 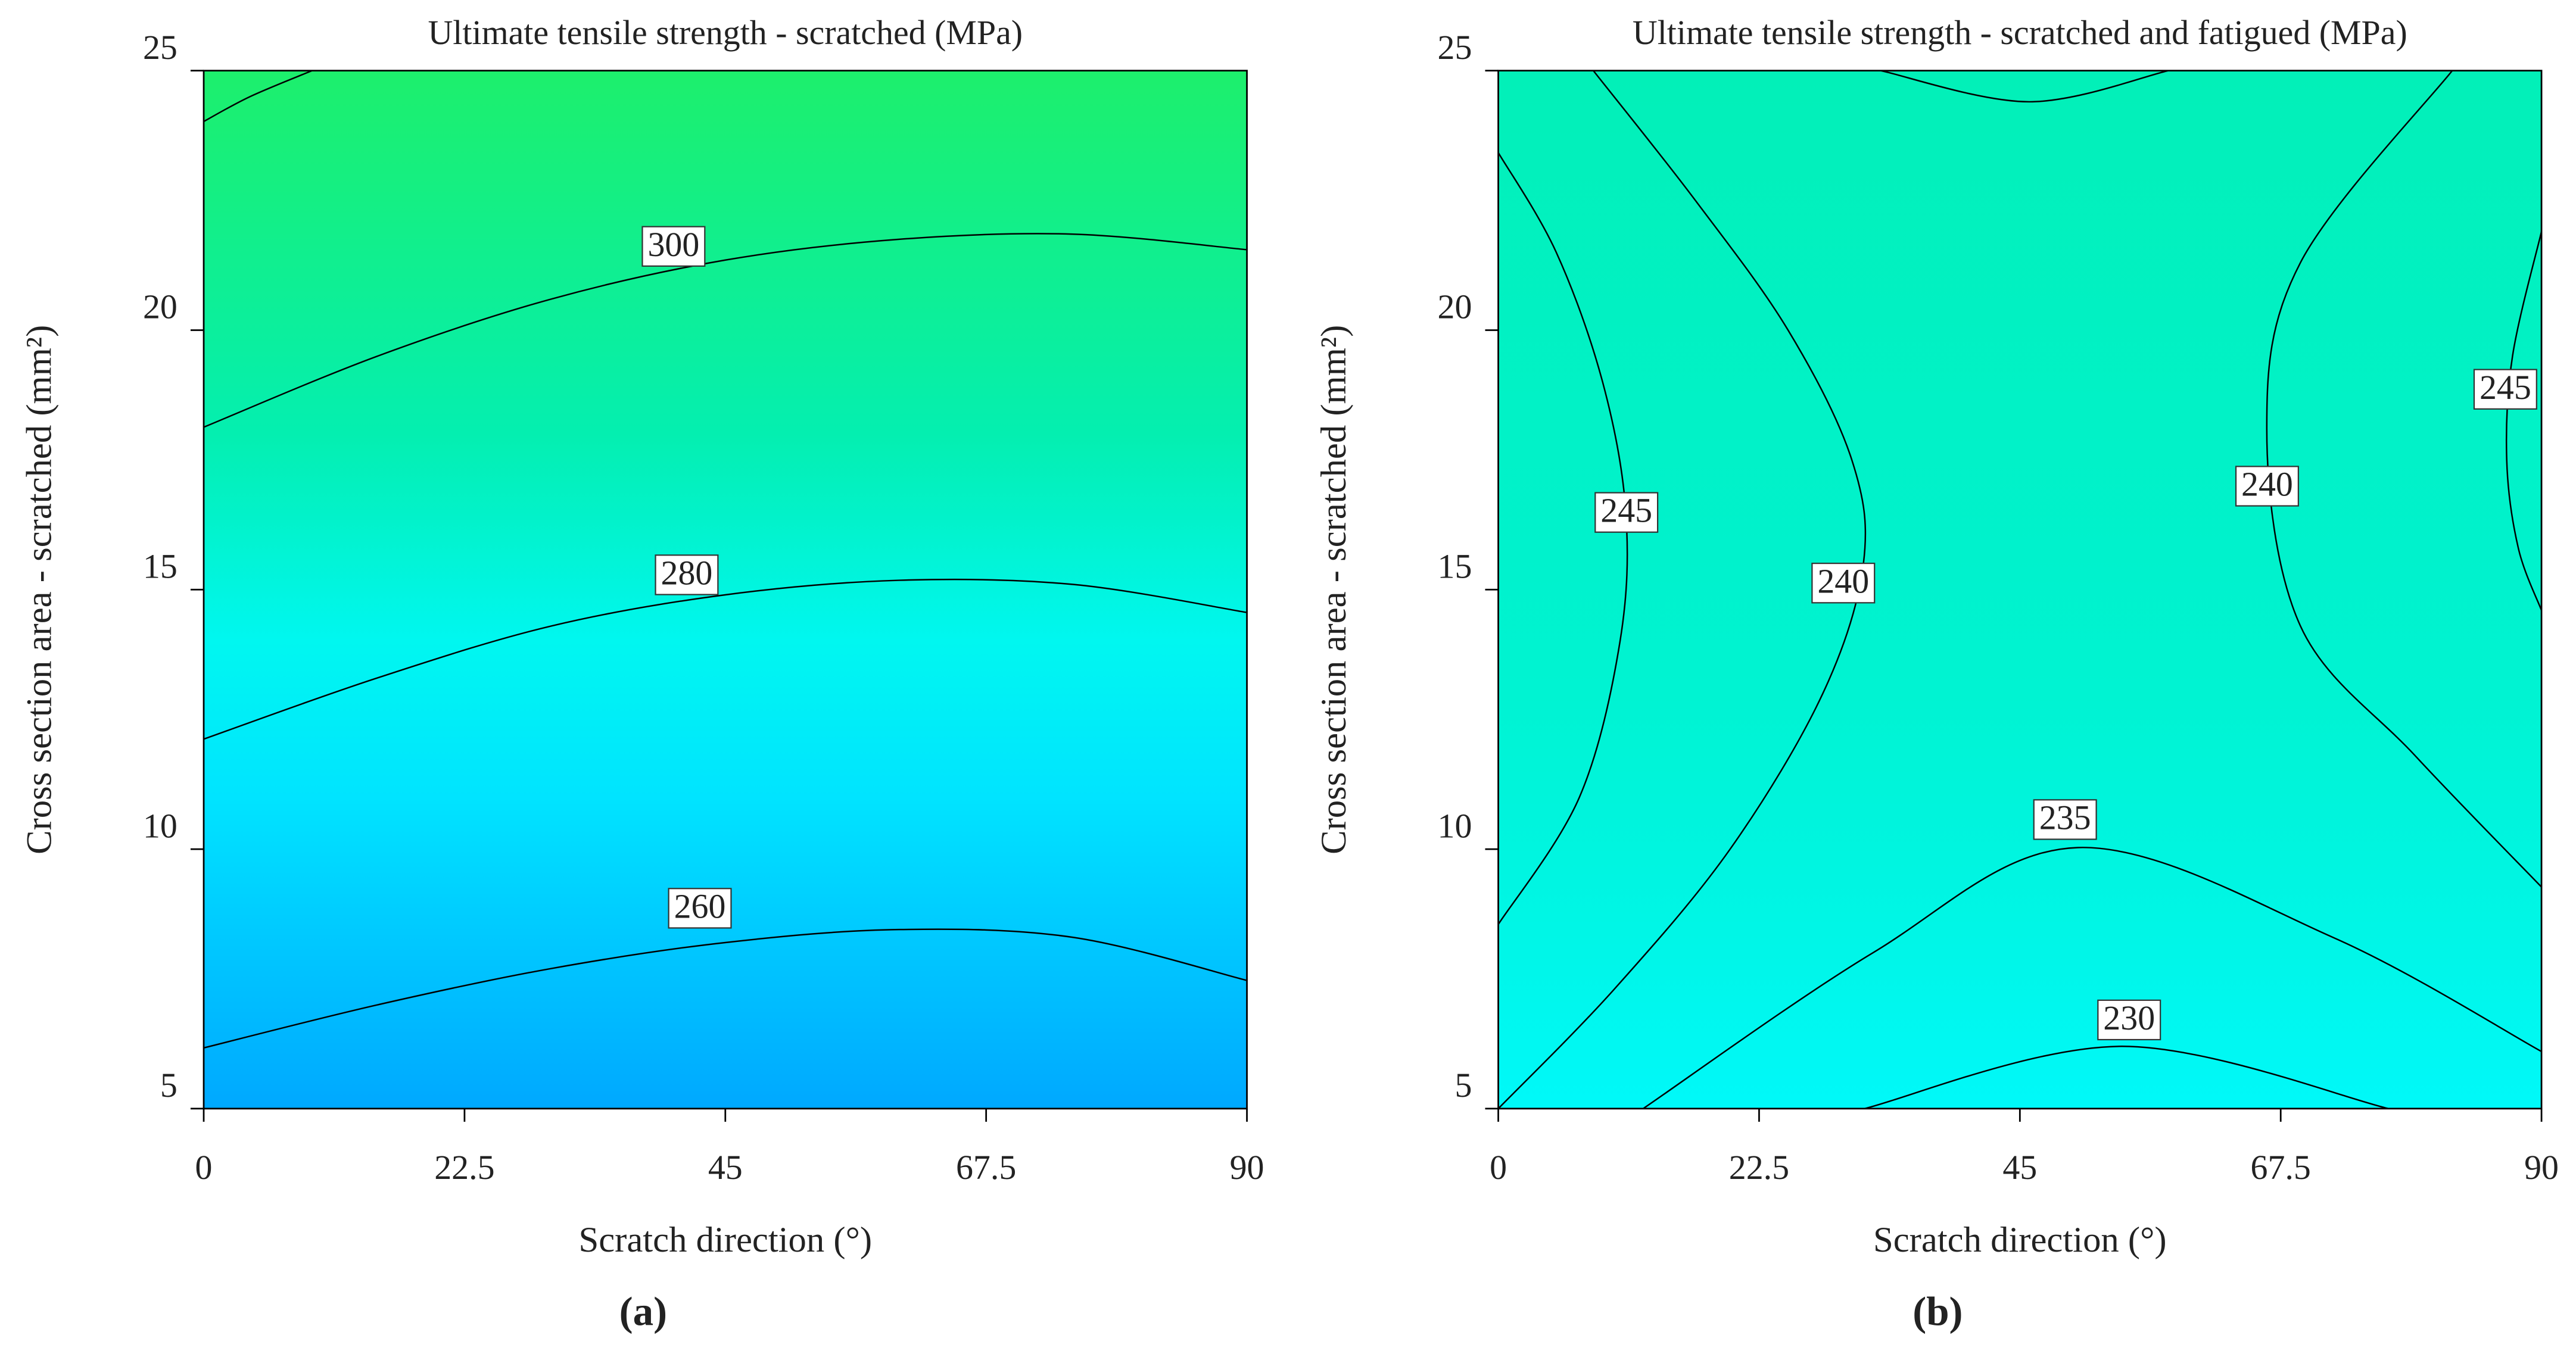 I want to click on panel-label: (b), so click(x=1938, y=1311).